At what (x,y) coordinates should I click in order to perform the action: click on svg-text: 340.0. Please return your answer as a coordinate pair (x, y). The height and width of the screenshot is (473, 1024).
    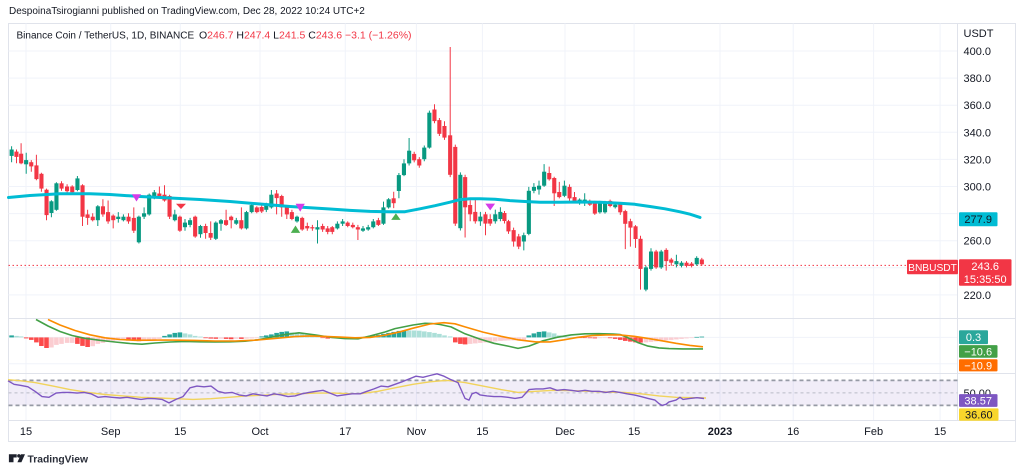
    Looking at the image, I should click on (978, 133).